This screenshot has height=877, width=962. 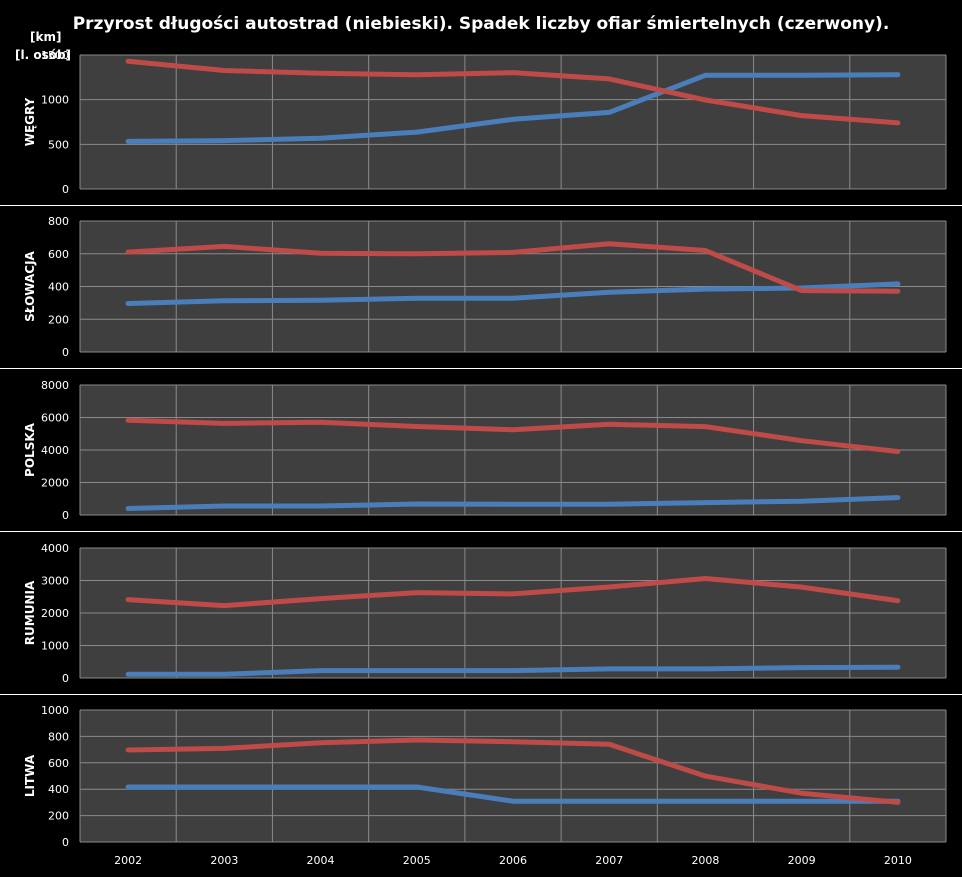 What do you see at coordinates (55, 55) in the screenshot?
I see `y-tick-label: 1500` at bounding box center [55, 55].